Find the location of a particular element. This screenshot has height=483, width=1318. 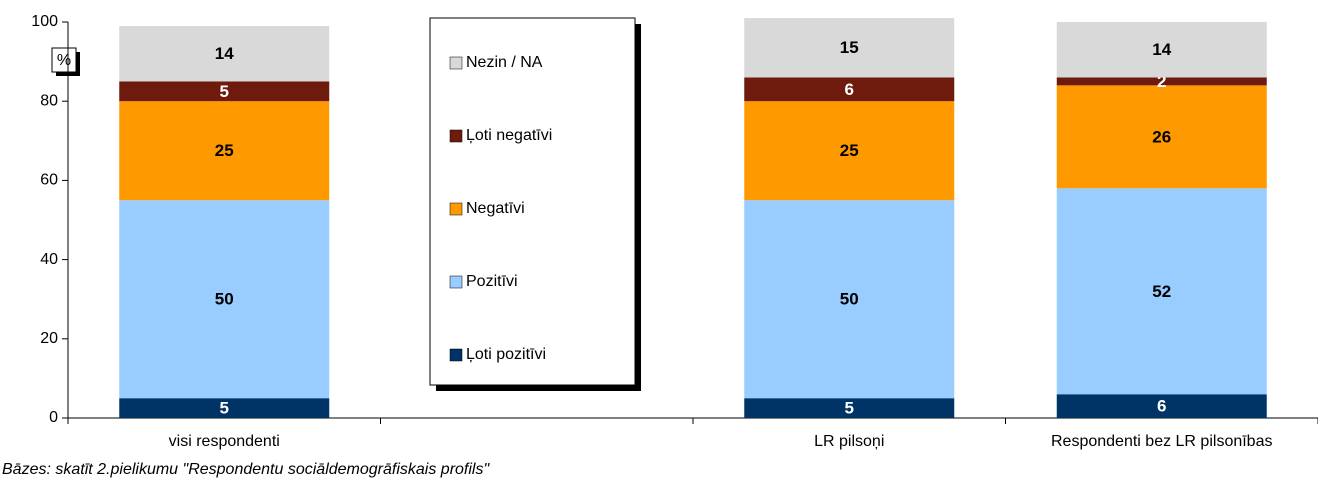

legend-label: Pozitīvi is located at coordinates (492, 281).